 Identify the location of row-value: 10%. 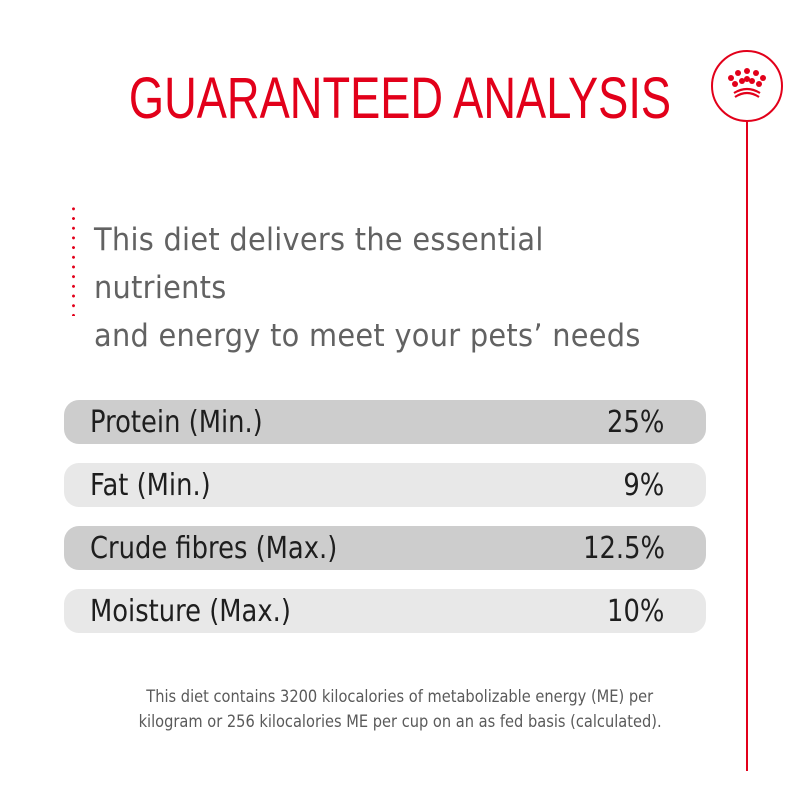
(636, 611).